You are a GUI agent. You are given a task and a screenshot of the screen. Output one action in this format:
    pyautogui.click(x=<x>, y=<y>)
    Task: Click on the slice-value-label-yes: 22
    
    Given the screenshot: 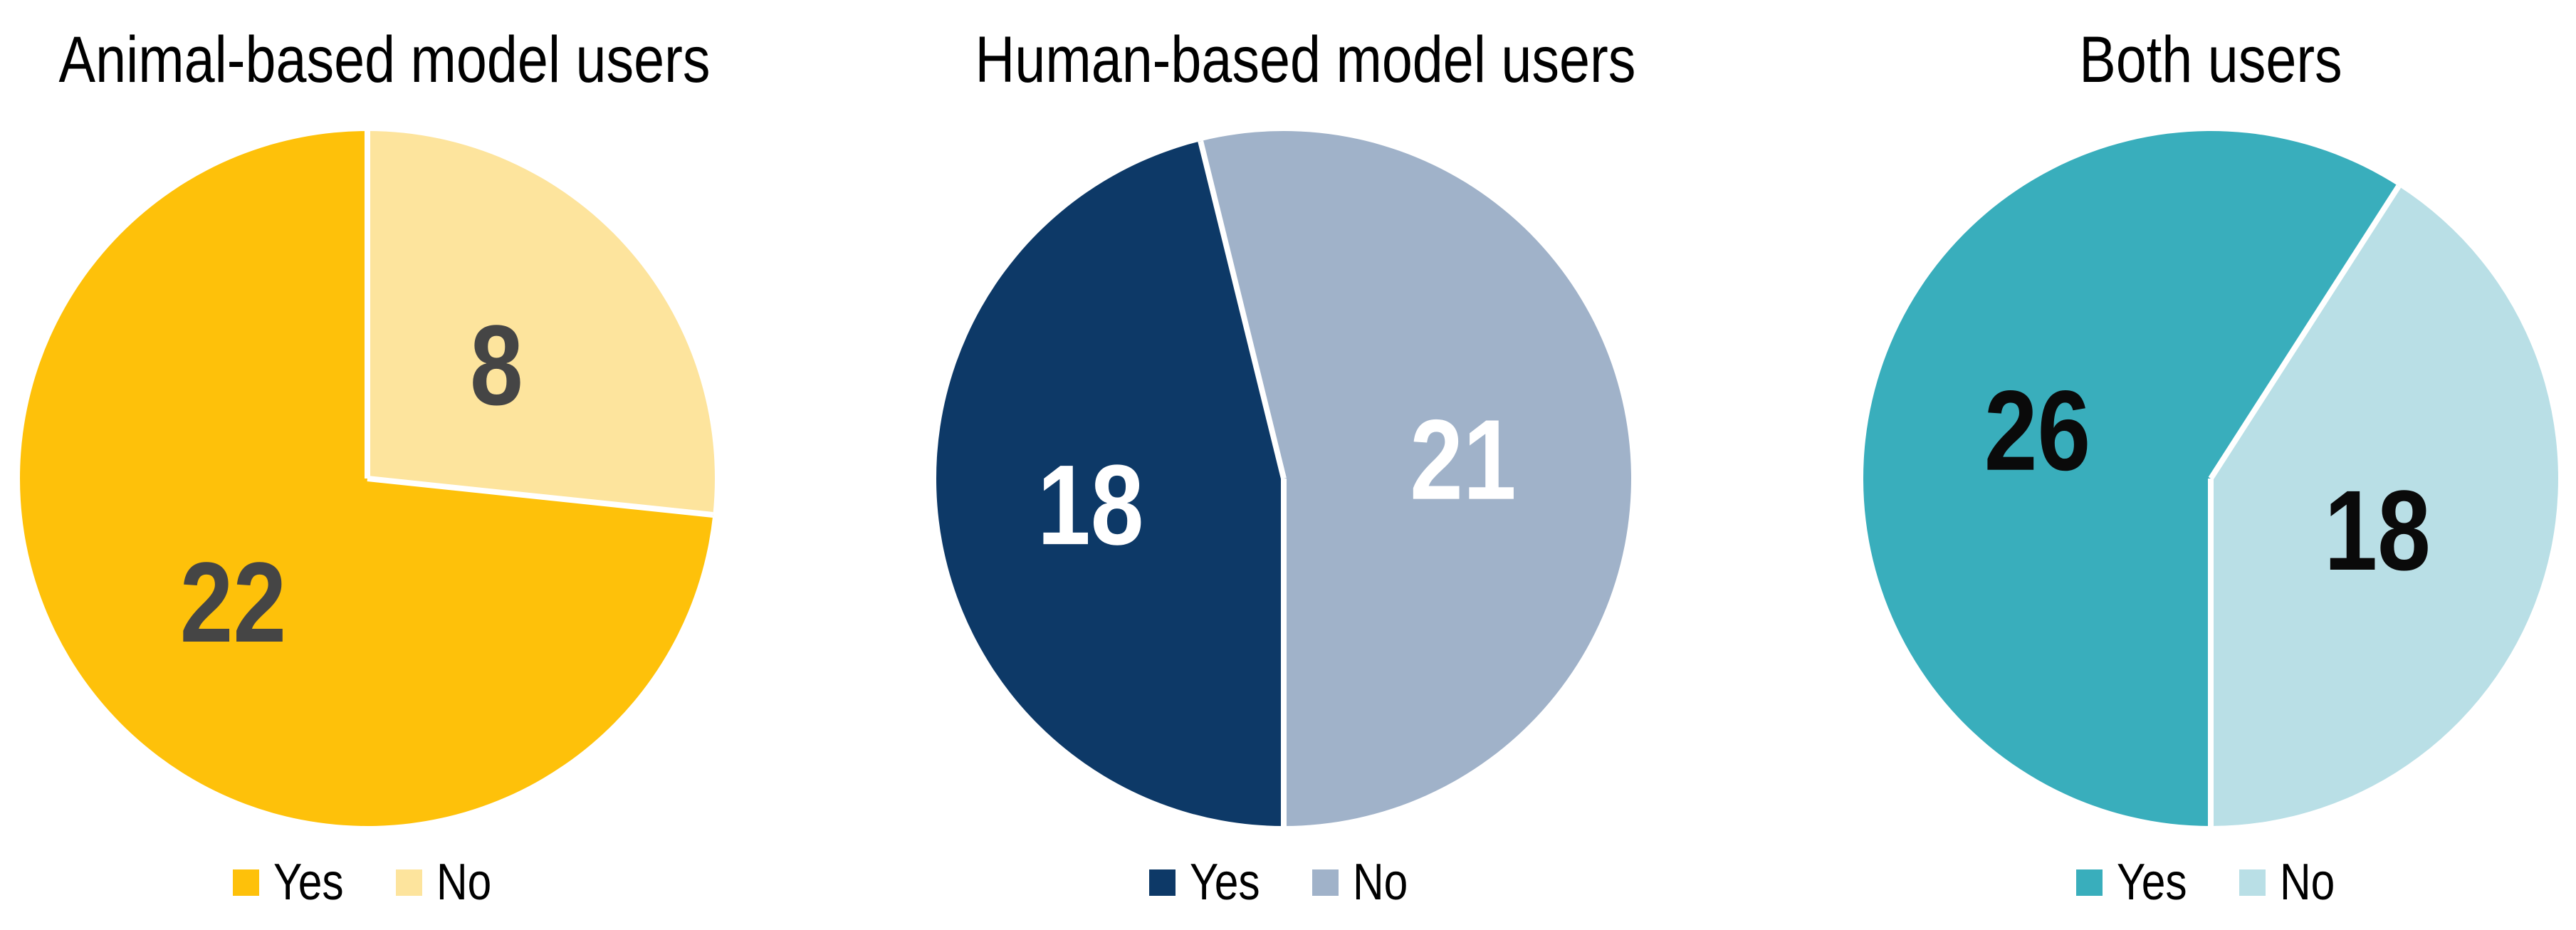 What is the action you would take?
    pyautogui.click(x=233, y=603)
    